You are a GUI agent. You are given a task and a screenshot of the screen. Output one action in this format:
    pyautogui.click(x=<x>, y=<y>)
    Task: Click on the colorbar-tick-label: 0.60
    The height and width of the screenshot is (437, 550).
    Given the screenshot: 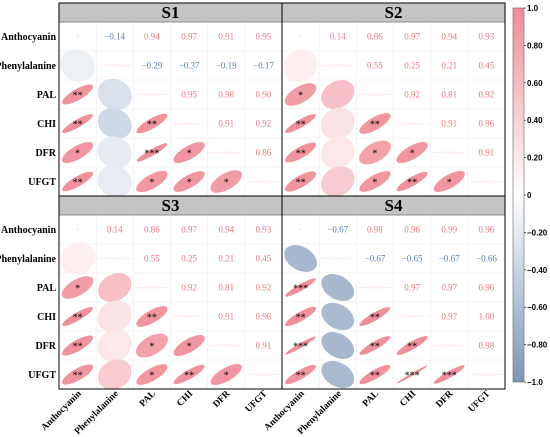 What is the action you would take?
    pyautogui.click(x=535, y=83)
    